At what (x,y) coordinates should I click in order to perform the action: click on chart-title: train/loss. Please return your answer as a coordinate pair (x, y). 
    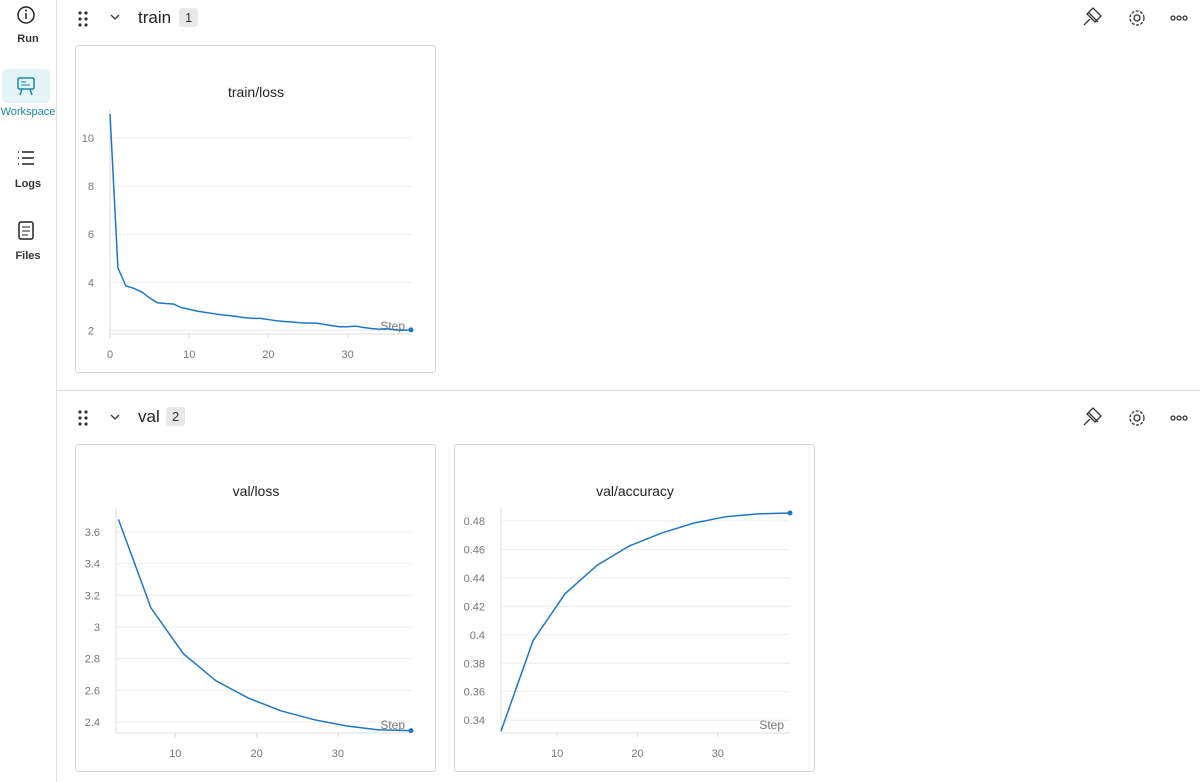
    Looking at the image, I should click on (256, 92).